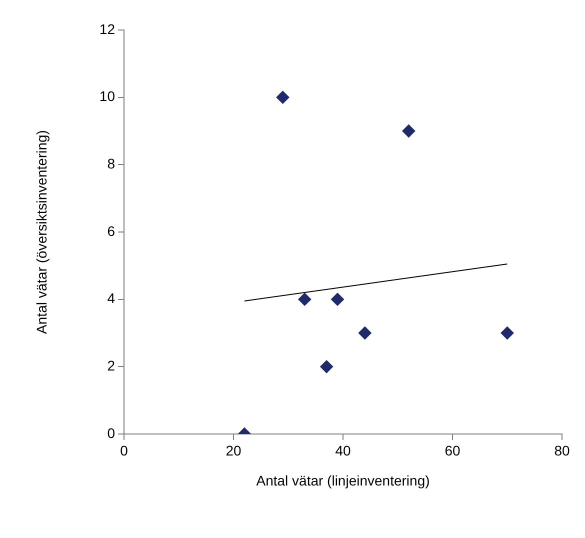 This screenshot has height=538, width=585. What do you see at coordinates (107, 28) in the screenshot?
I see `y-tick-label: 12` at bounding box center [107, 28].